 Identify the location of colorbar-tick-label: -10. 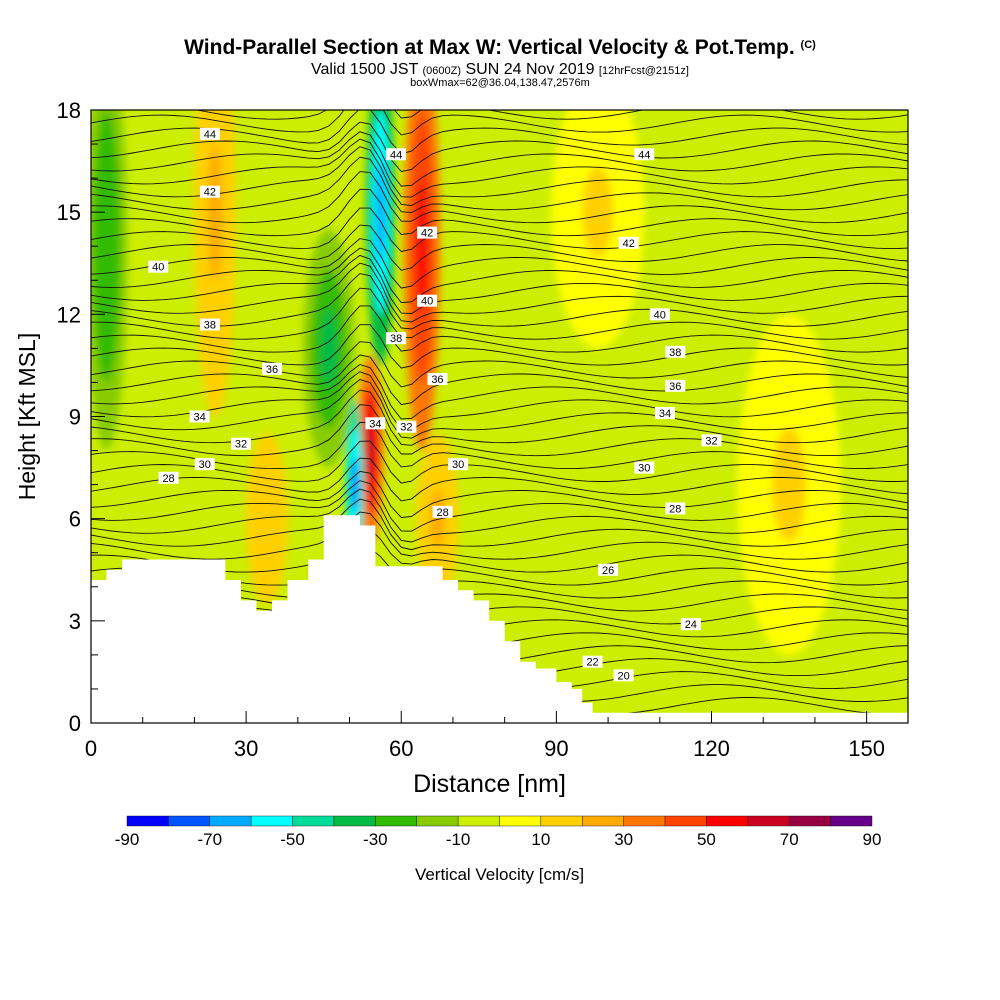
(458, 839).